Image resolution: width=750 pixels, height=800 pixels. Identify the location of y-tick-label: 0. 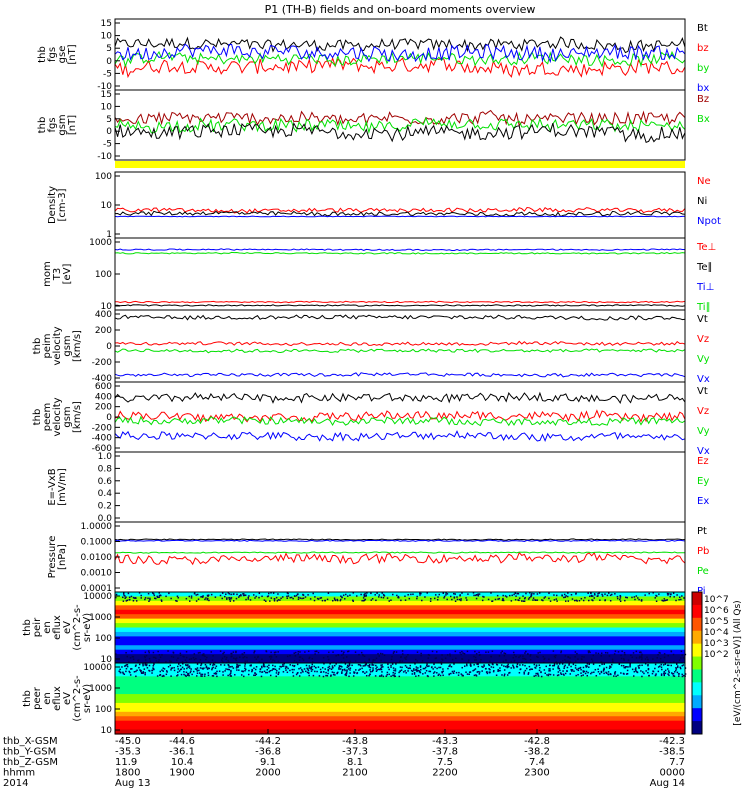
(109, 418).